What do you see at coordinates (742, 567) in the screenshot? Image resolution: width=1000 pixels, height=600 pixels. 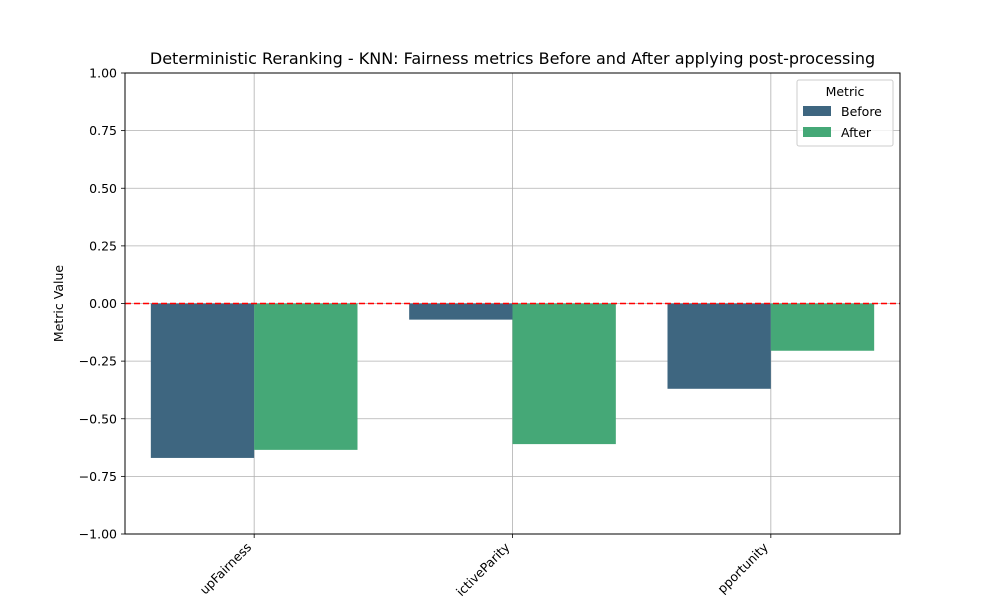 I see `x-tick-label: pportunity` at bounding box center [742, 567].